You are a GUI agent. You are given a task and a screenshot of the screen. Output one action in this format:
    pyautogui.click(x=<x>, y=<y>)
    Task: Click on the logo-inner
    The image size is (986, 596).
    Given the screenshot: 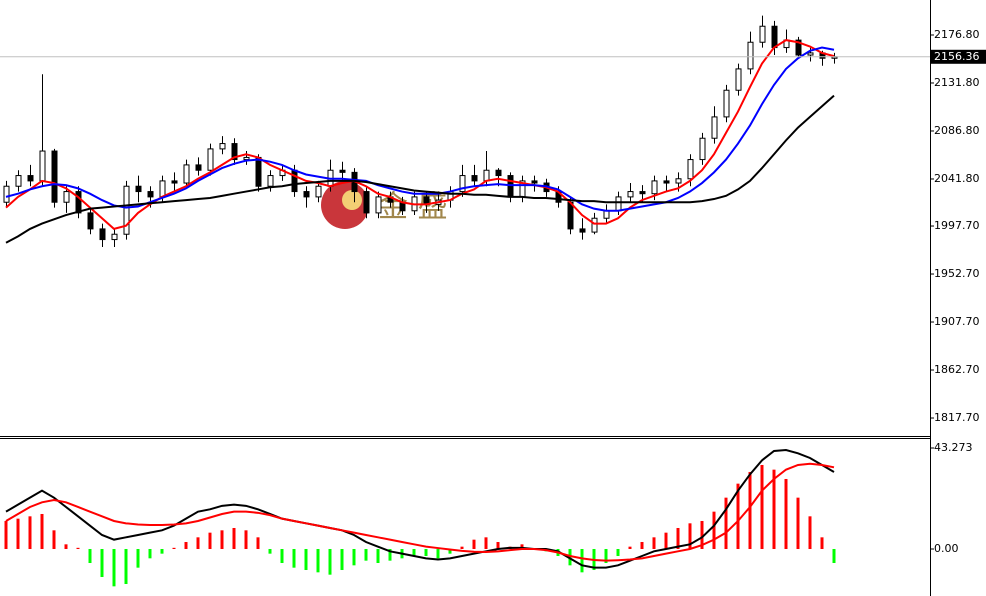 What is the action you would take?
    pyautogui.click(x=352, y=200)
    